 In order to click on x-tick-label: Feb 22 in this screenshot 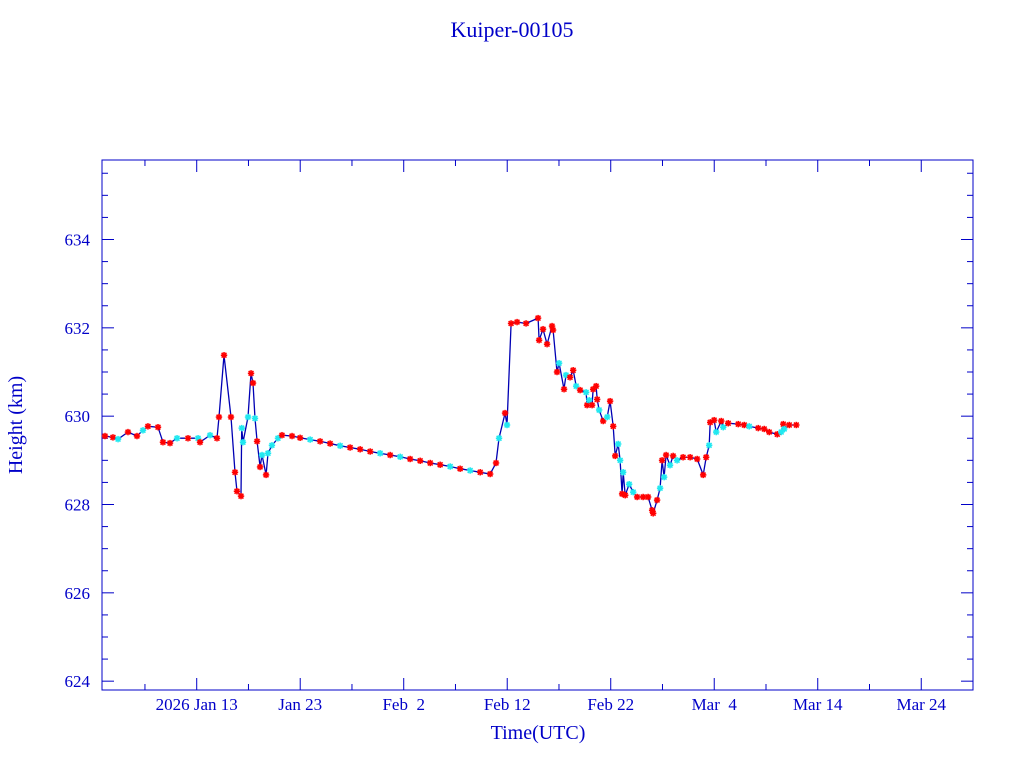, I will do `click(610, 704)`.